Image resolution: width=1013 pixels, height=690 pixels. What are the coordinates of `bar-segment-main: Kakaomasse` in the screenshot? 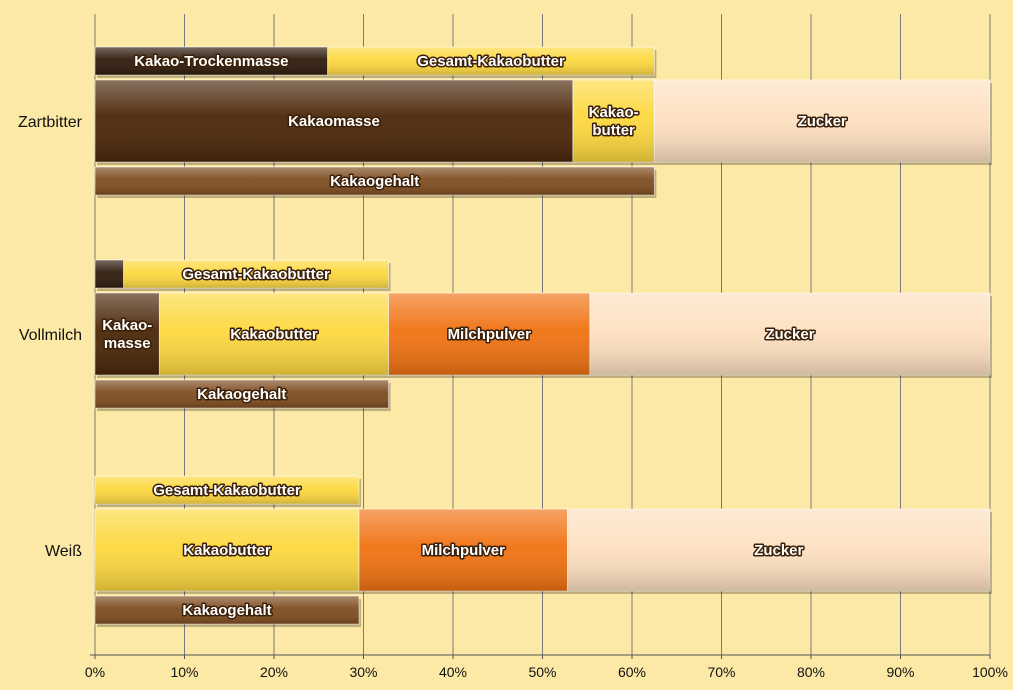 It's located at (334, 122).